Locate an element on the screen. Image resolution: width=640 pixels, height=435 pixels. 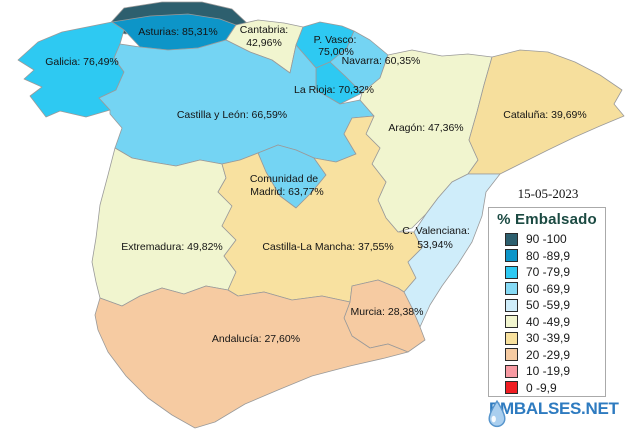
label-andalucia: Andalucía: 27,60% is located at coordinates (256, 339).